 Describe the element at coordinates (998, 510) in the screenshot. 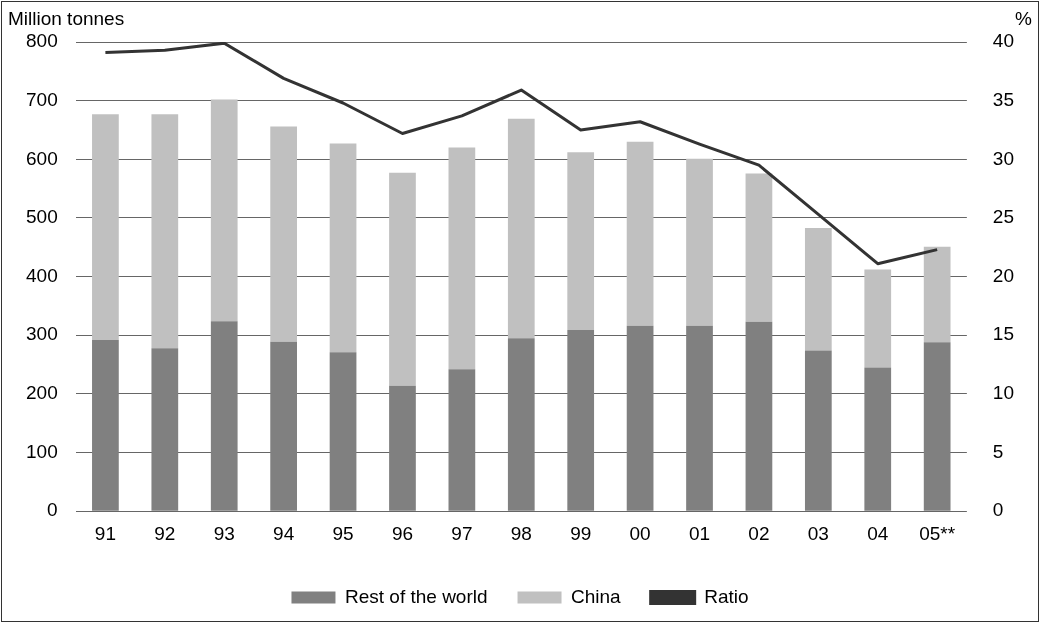

I see `y2-tick-label: 0` at that location.